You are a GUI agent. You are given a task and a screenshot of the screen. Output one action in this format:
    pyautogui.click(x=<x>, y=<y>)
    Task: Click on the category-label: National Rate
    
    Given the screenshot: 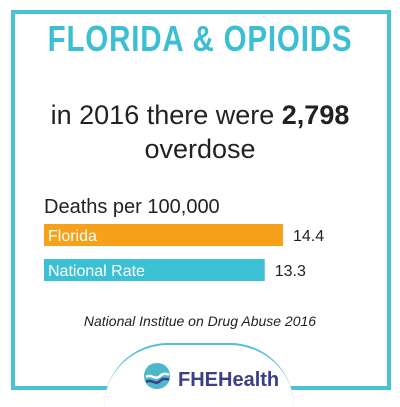 What is the action you would take?
    pyautogui.click(x=96, y=271)
    